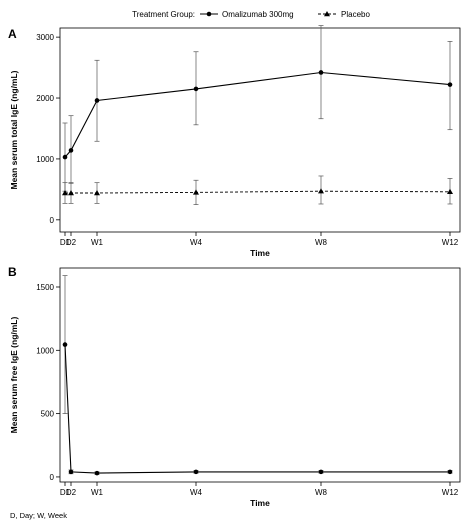 The width and height of the screenshot is (466, 528). What do you see at coordinates (14, 375) in the screenshot?
I see `y-axis-label-b: Mean serum free IgE (ng/mL)` at bounding box center [14, 375].